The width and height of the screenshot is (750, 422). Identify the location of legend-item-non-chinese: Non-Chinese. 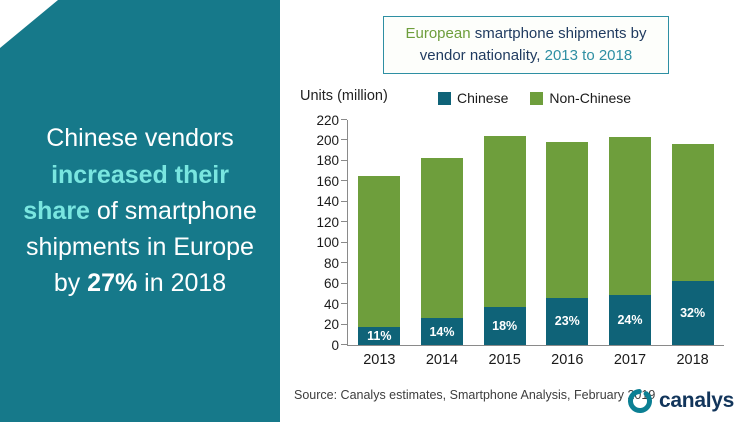
(580, 98).